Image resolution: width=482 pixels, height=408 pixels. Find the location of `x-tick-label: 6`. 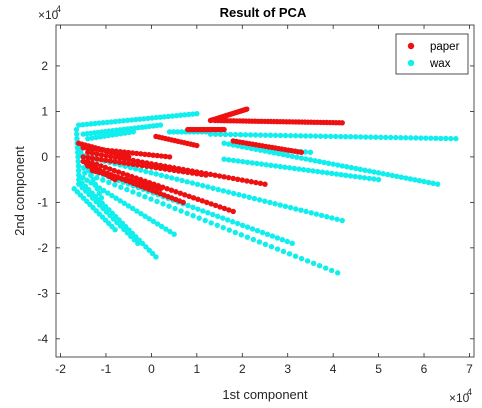

x-tick-label: 6 is located at coordinates (424, 369).